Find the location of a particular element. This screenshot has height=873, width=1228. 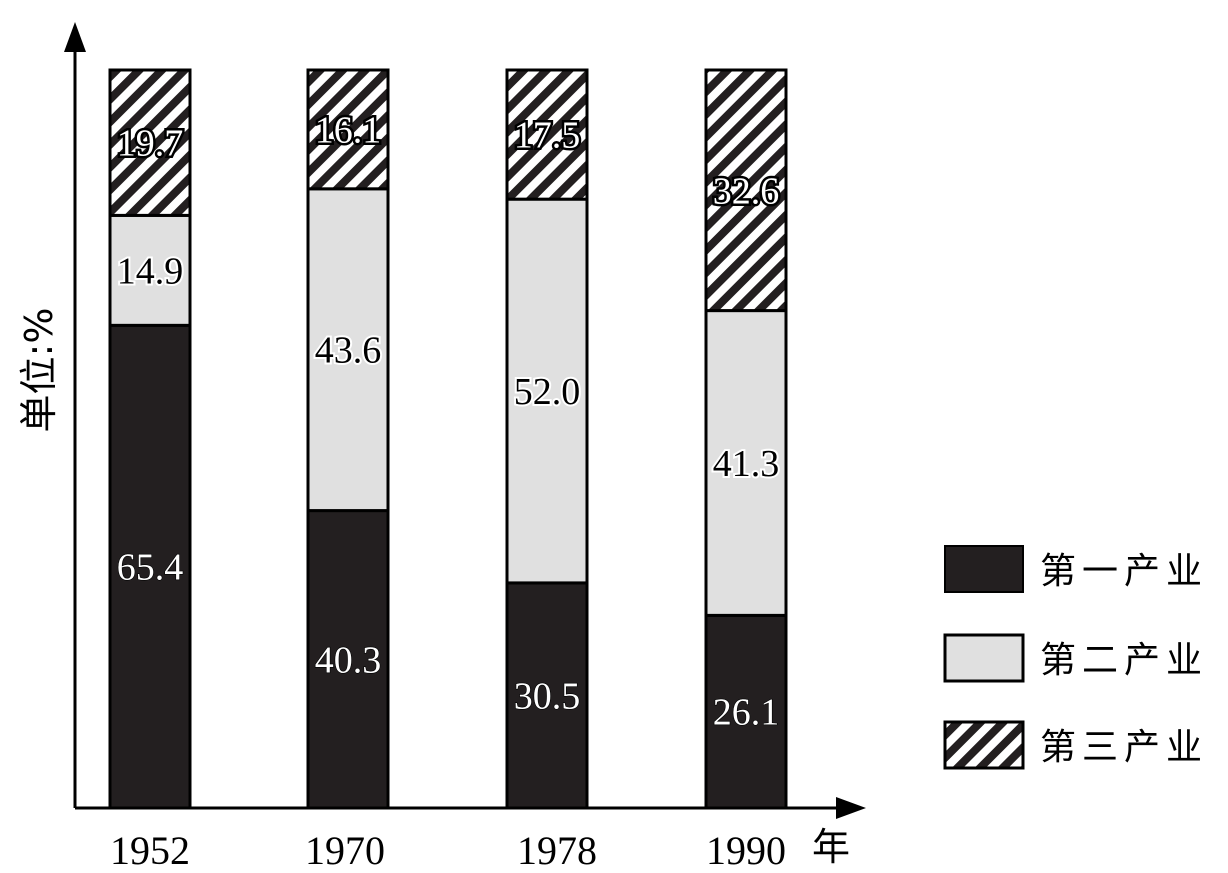

x-axis-arrow is located at coordinates (851, 808).